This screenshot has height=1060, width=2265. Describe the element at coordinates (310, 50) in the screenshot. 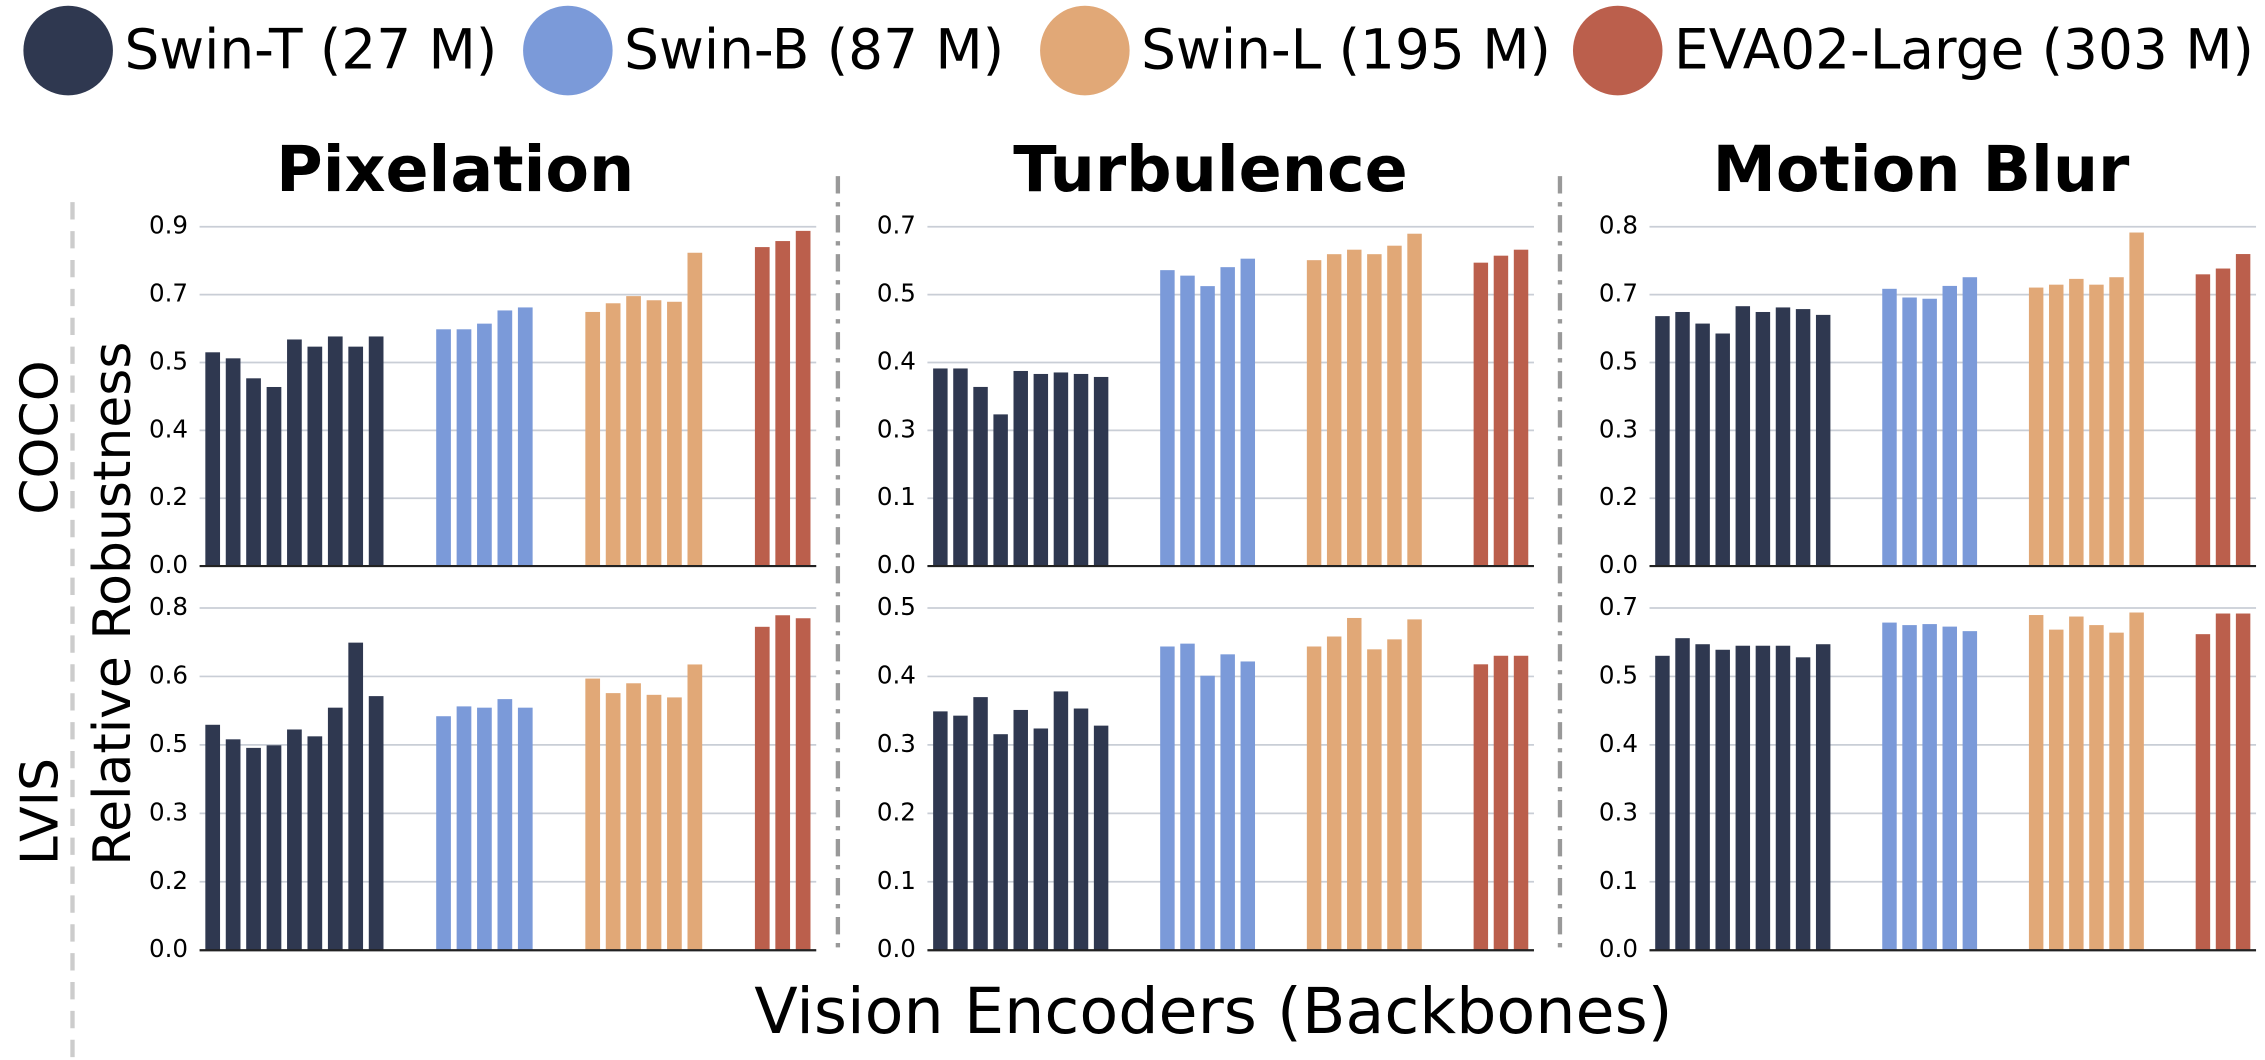

I see `legend-label: Swin-T (27 M)` at that location.